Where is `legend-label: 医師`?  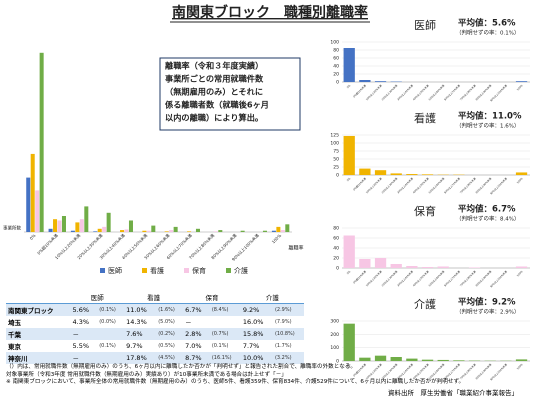 legend-label: 医師 is located at coordinates (115, 270).